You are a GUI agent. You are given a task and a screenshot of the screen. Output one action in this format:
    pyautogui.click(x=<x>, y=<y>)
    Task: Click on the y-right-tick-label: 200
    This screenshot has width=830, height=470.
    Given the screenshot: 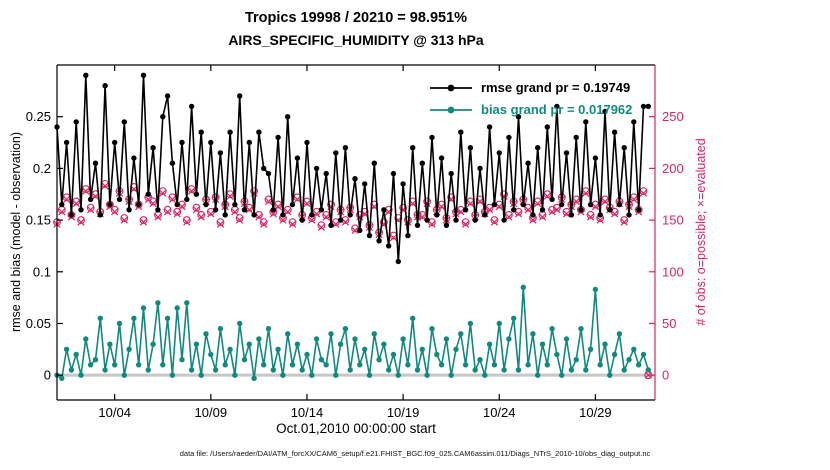 What is the action you would take?
    pyautogui.click(x=673, y=168)
    